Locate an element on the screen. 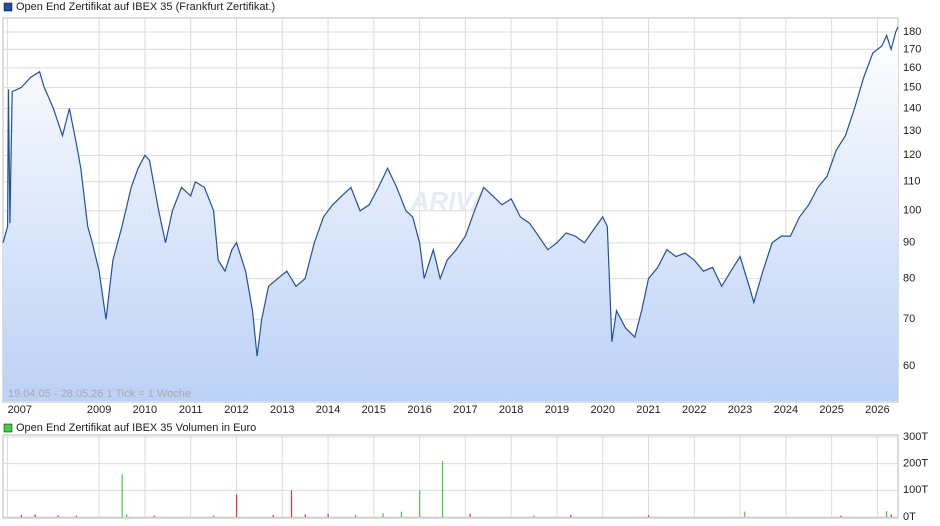 The image size is (940, 526). x-tick-label: 2013 is located at coordinates (282, 410).